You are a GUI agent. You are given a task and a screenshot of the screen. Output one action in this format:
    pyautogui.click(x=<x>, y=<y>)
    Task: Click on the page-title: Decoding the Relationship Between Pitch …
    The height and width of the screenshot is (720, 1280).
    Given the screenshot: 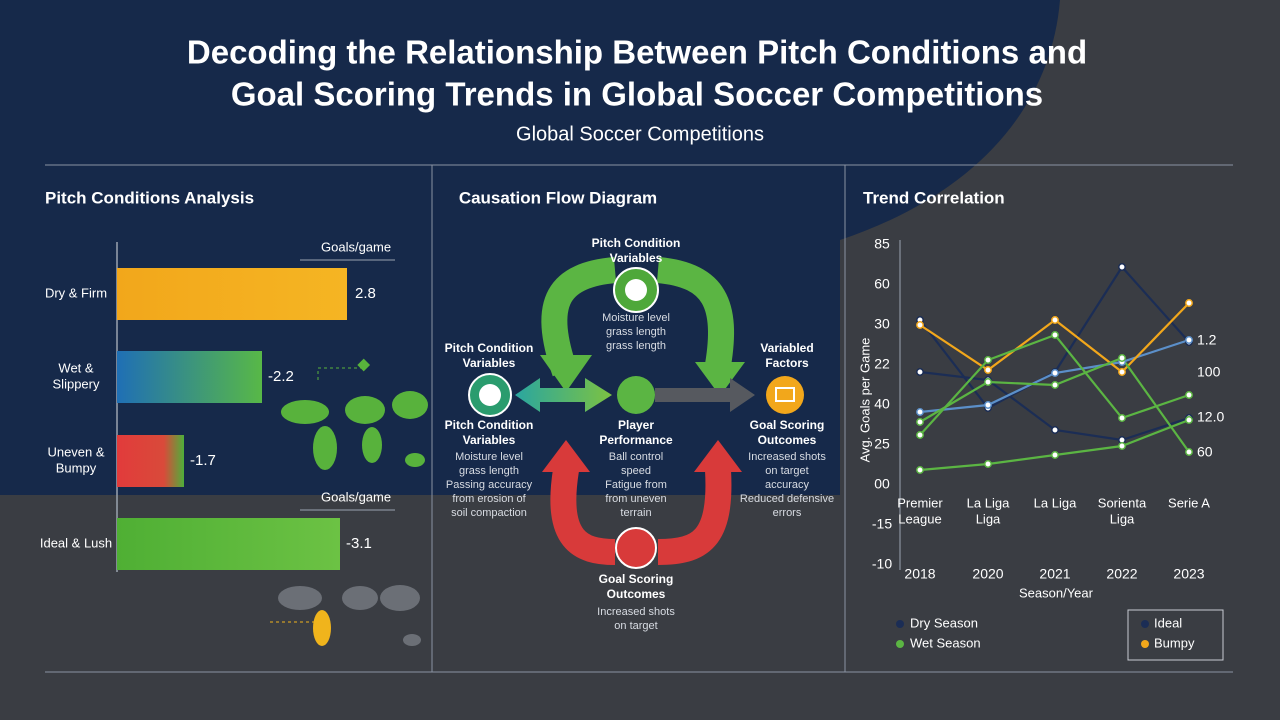 What is the action you would take?
    pyautogui.click(x=637, y=52)
    